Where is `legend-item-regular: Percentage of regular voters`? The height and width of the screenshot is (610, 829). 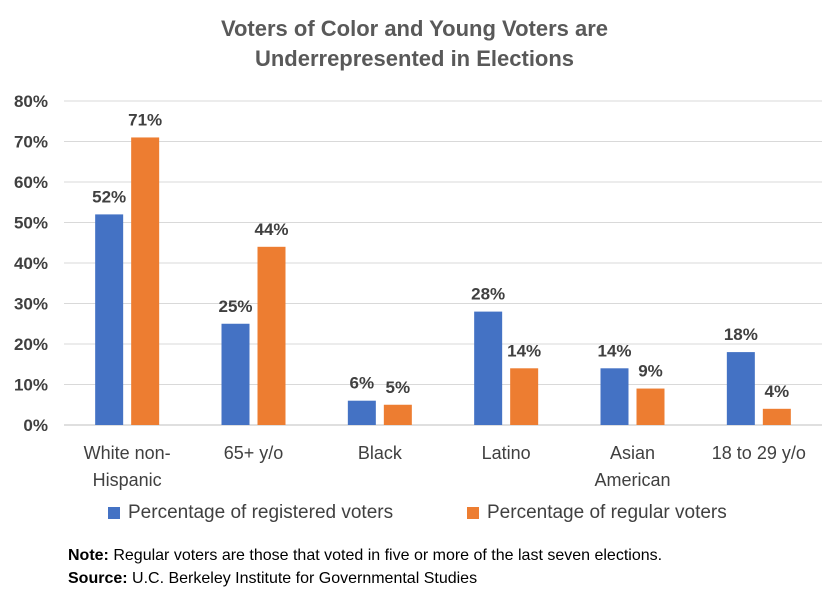 legend-item-regular: Percentage of regular voters is located at coordinates (597, 513).